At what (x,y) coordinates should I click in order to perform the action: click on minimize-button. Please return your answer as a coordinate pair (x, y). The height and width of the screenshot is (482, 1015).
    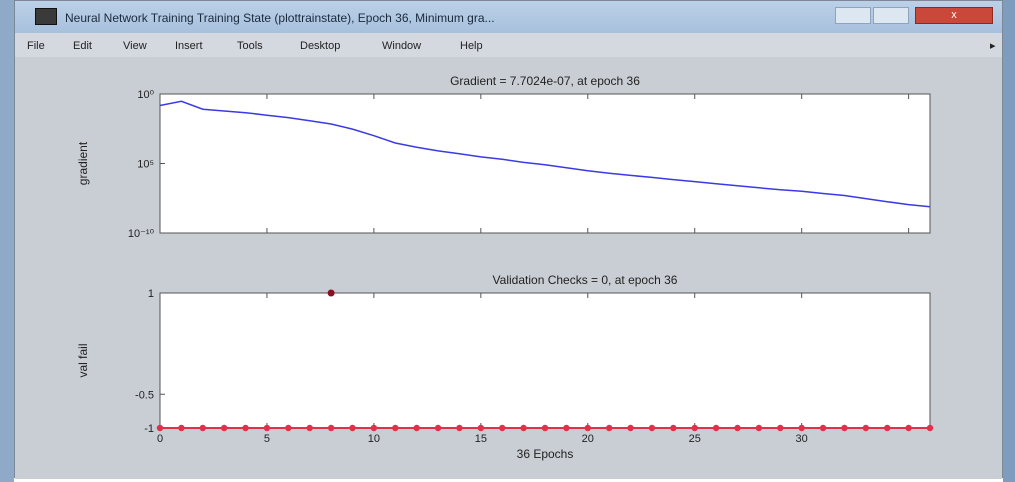
    Looking at the image, I should click on (853, 15).